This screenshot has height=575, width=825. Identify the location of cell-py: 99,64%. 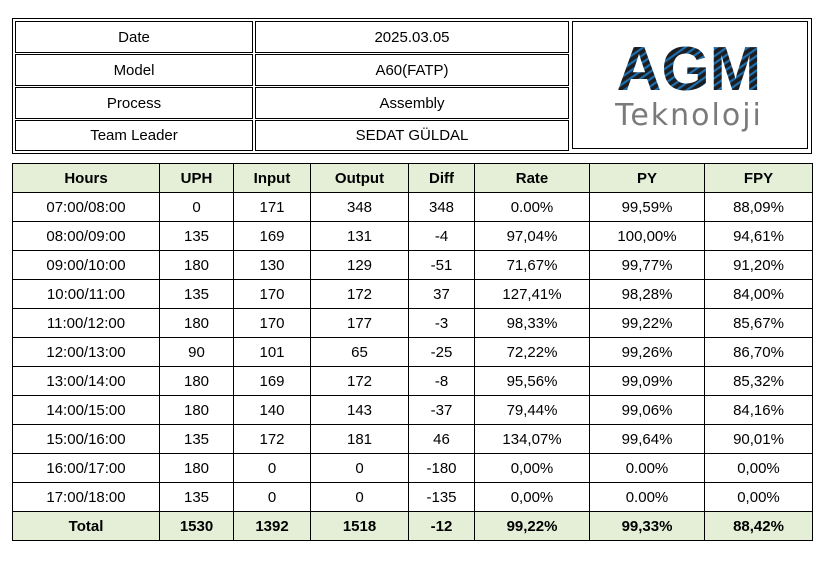
(647, 439).